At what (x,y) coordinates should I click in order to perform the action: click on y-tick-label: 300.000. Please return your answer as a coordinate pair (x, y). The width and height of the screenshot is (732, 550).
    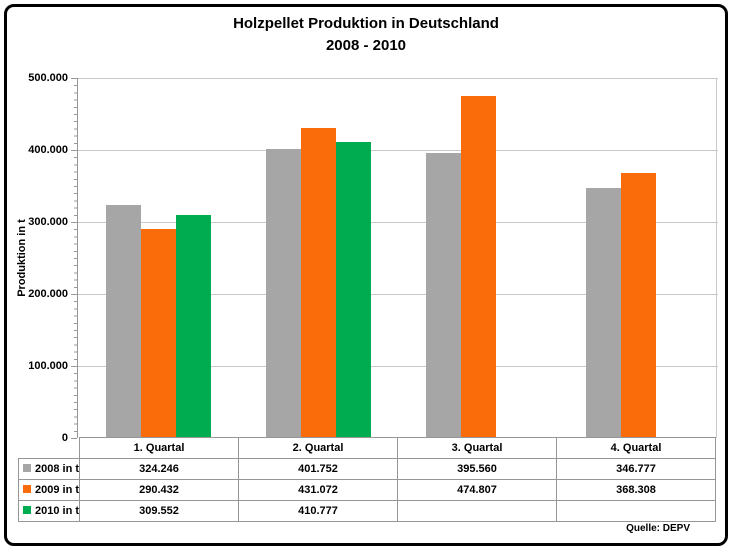
    Looking at the image, I should click on (48, 222).